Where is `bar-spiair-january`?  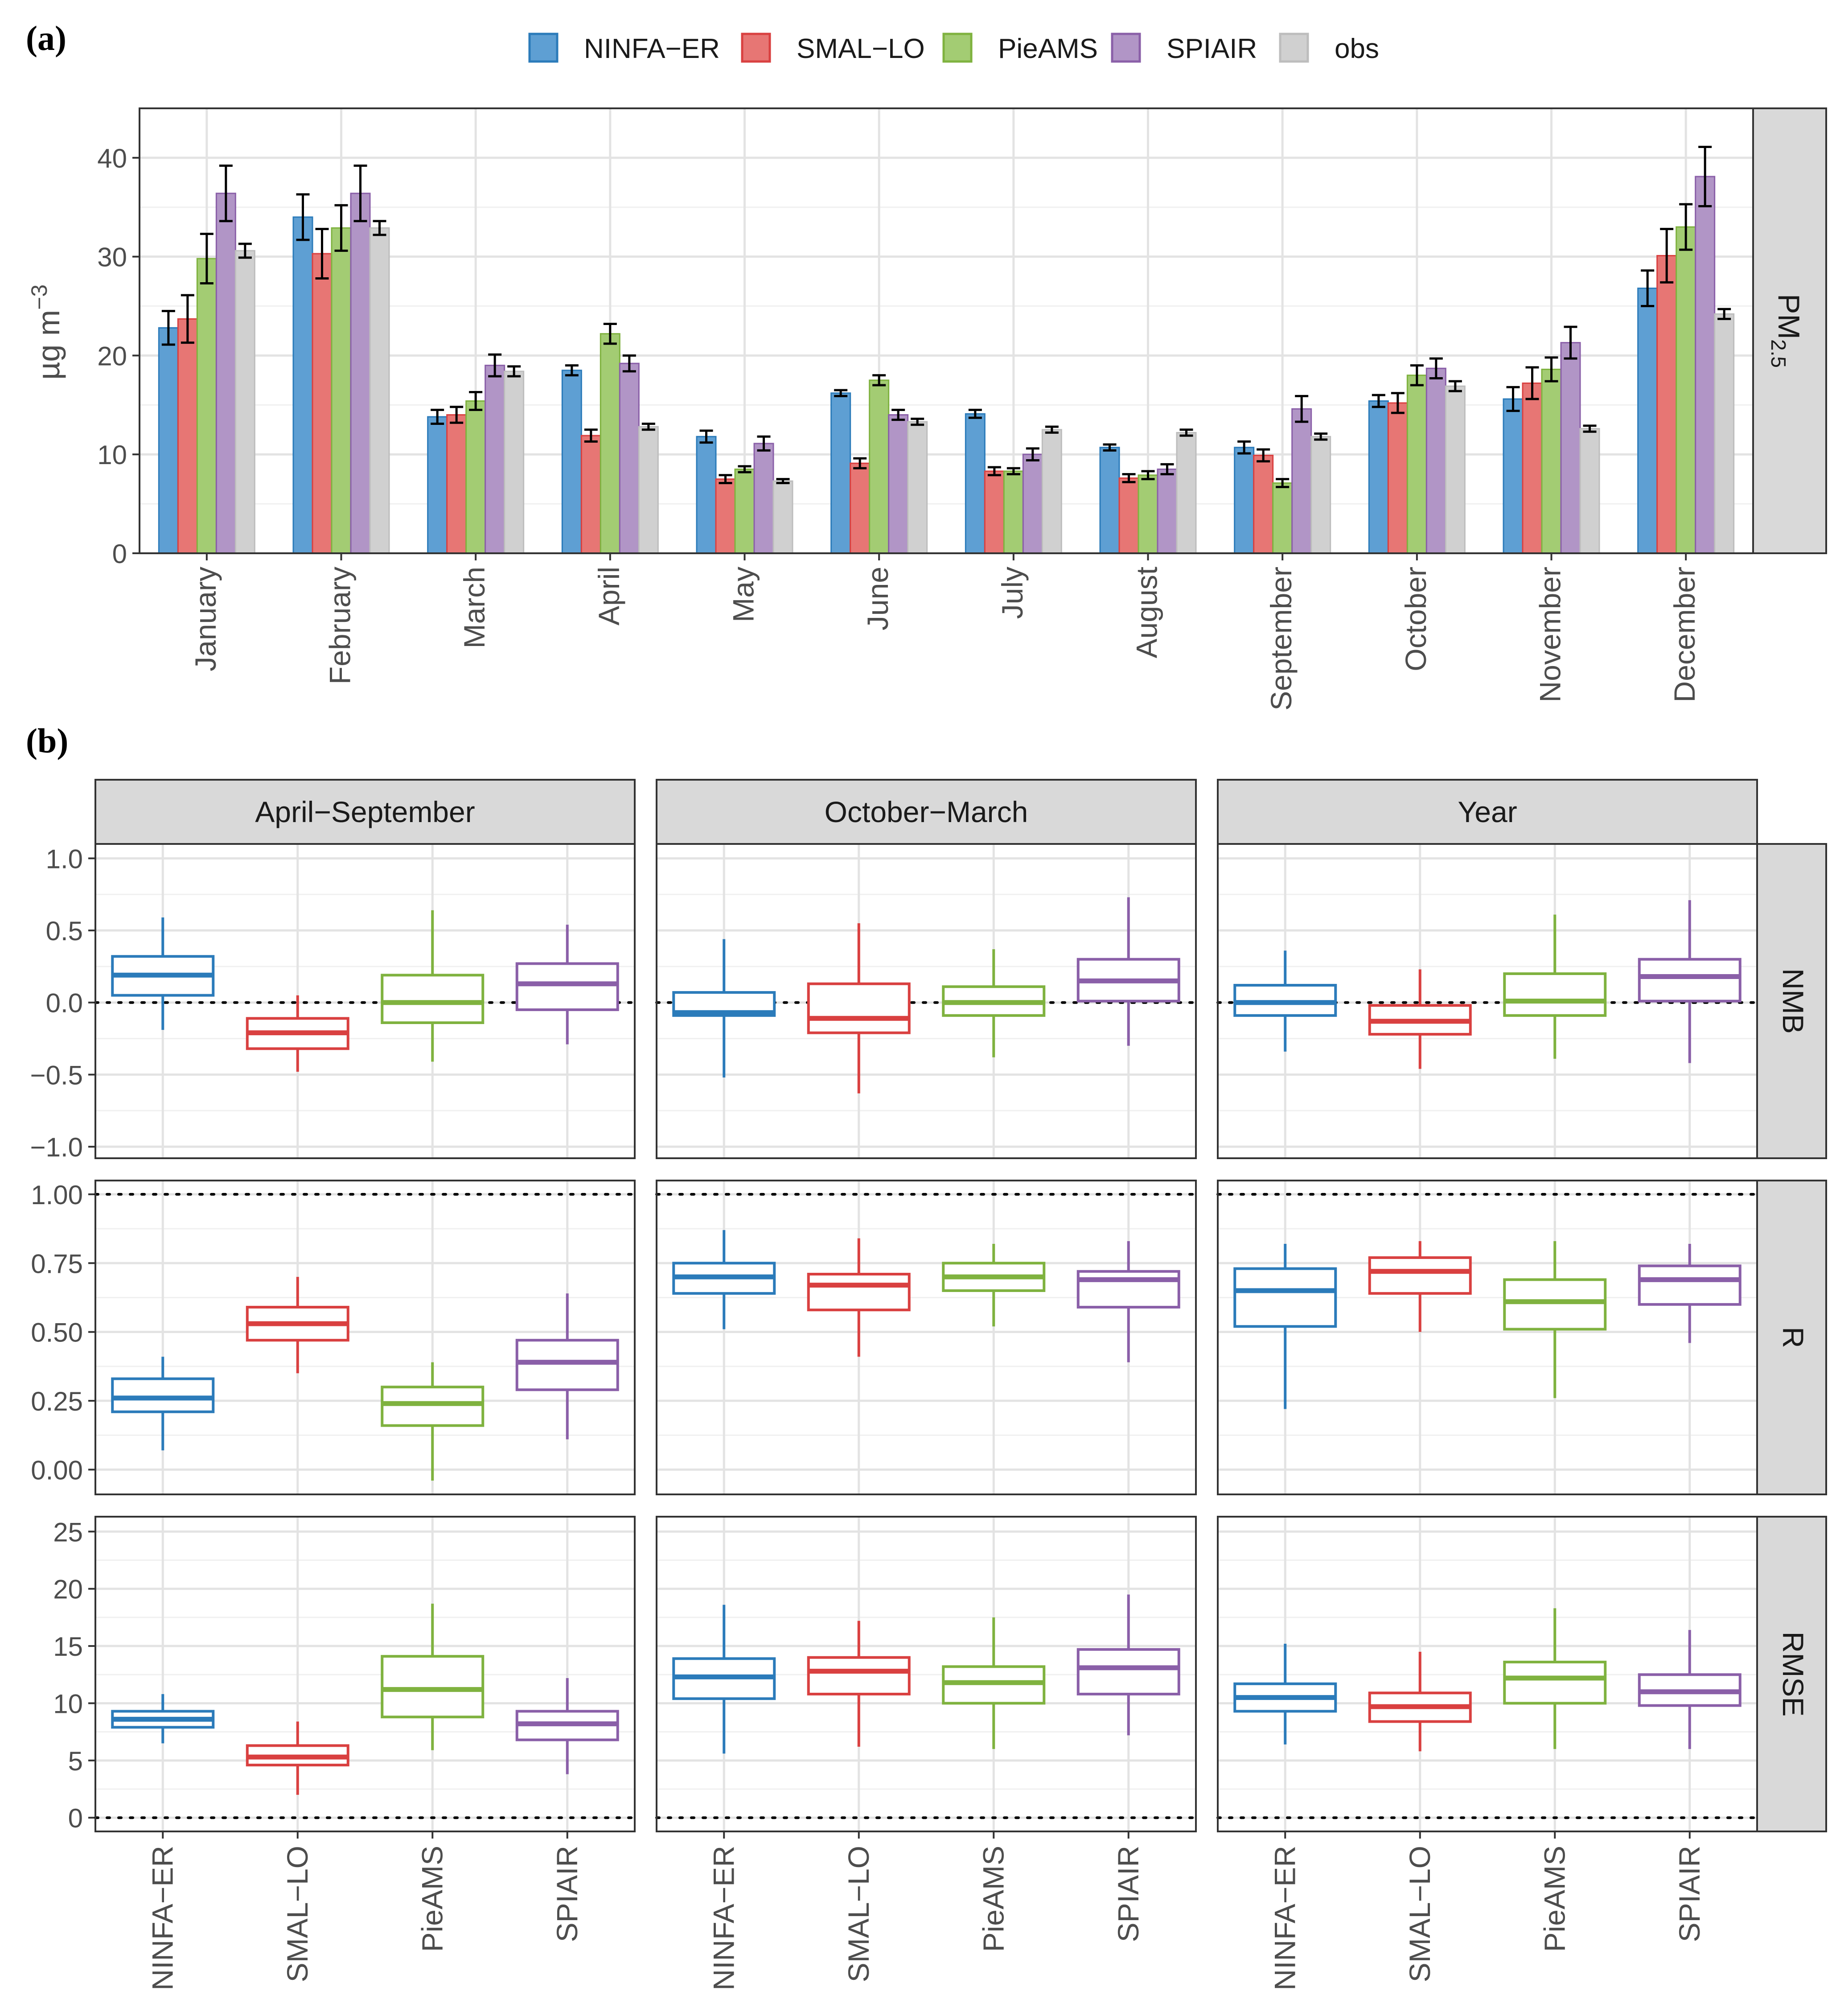 bar-spiair-january is located at coordinates (226, 373).